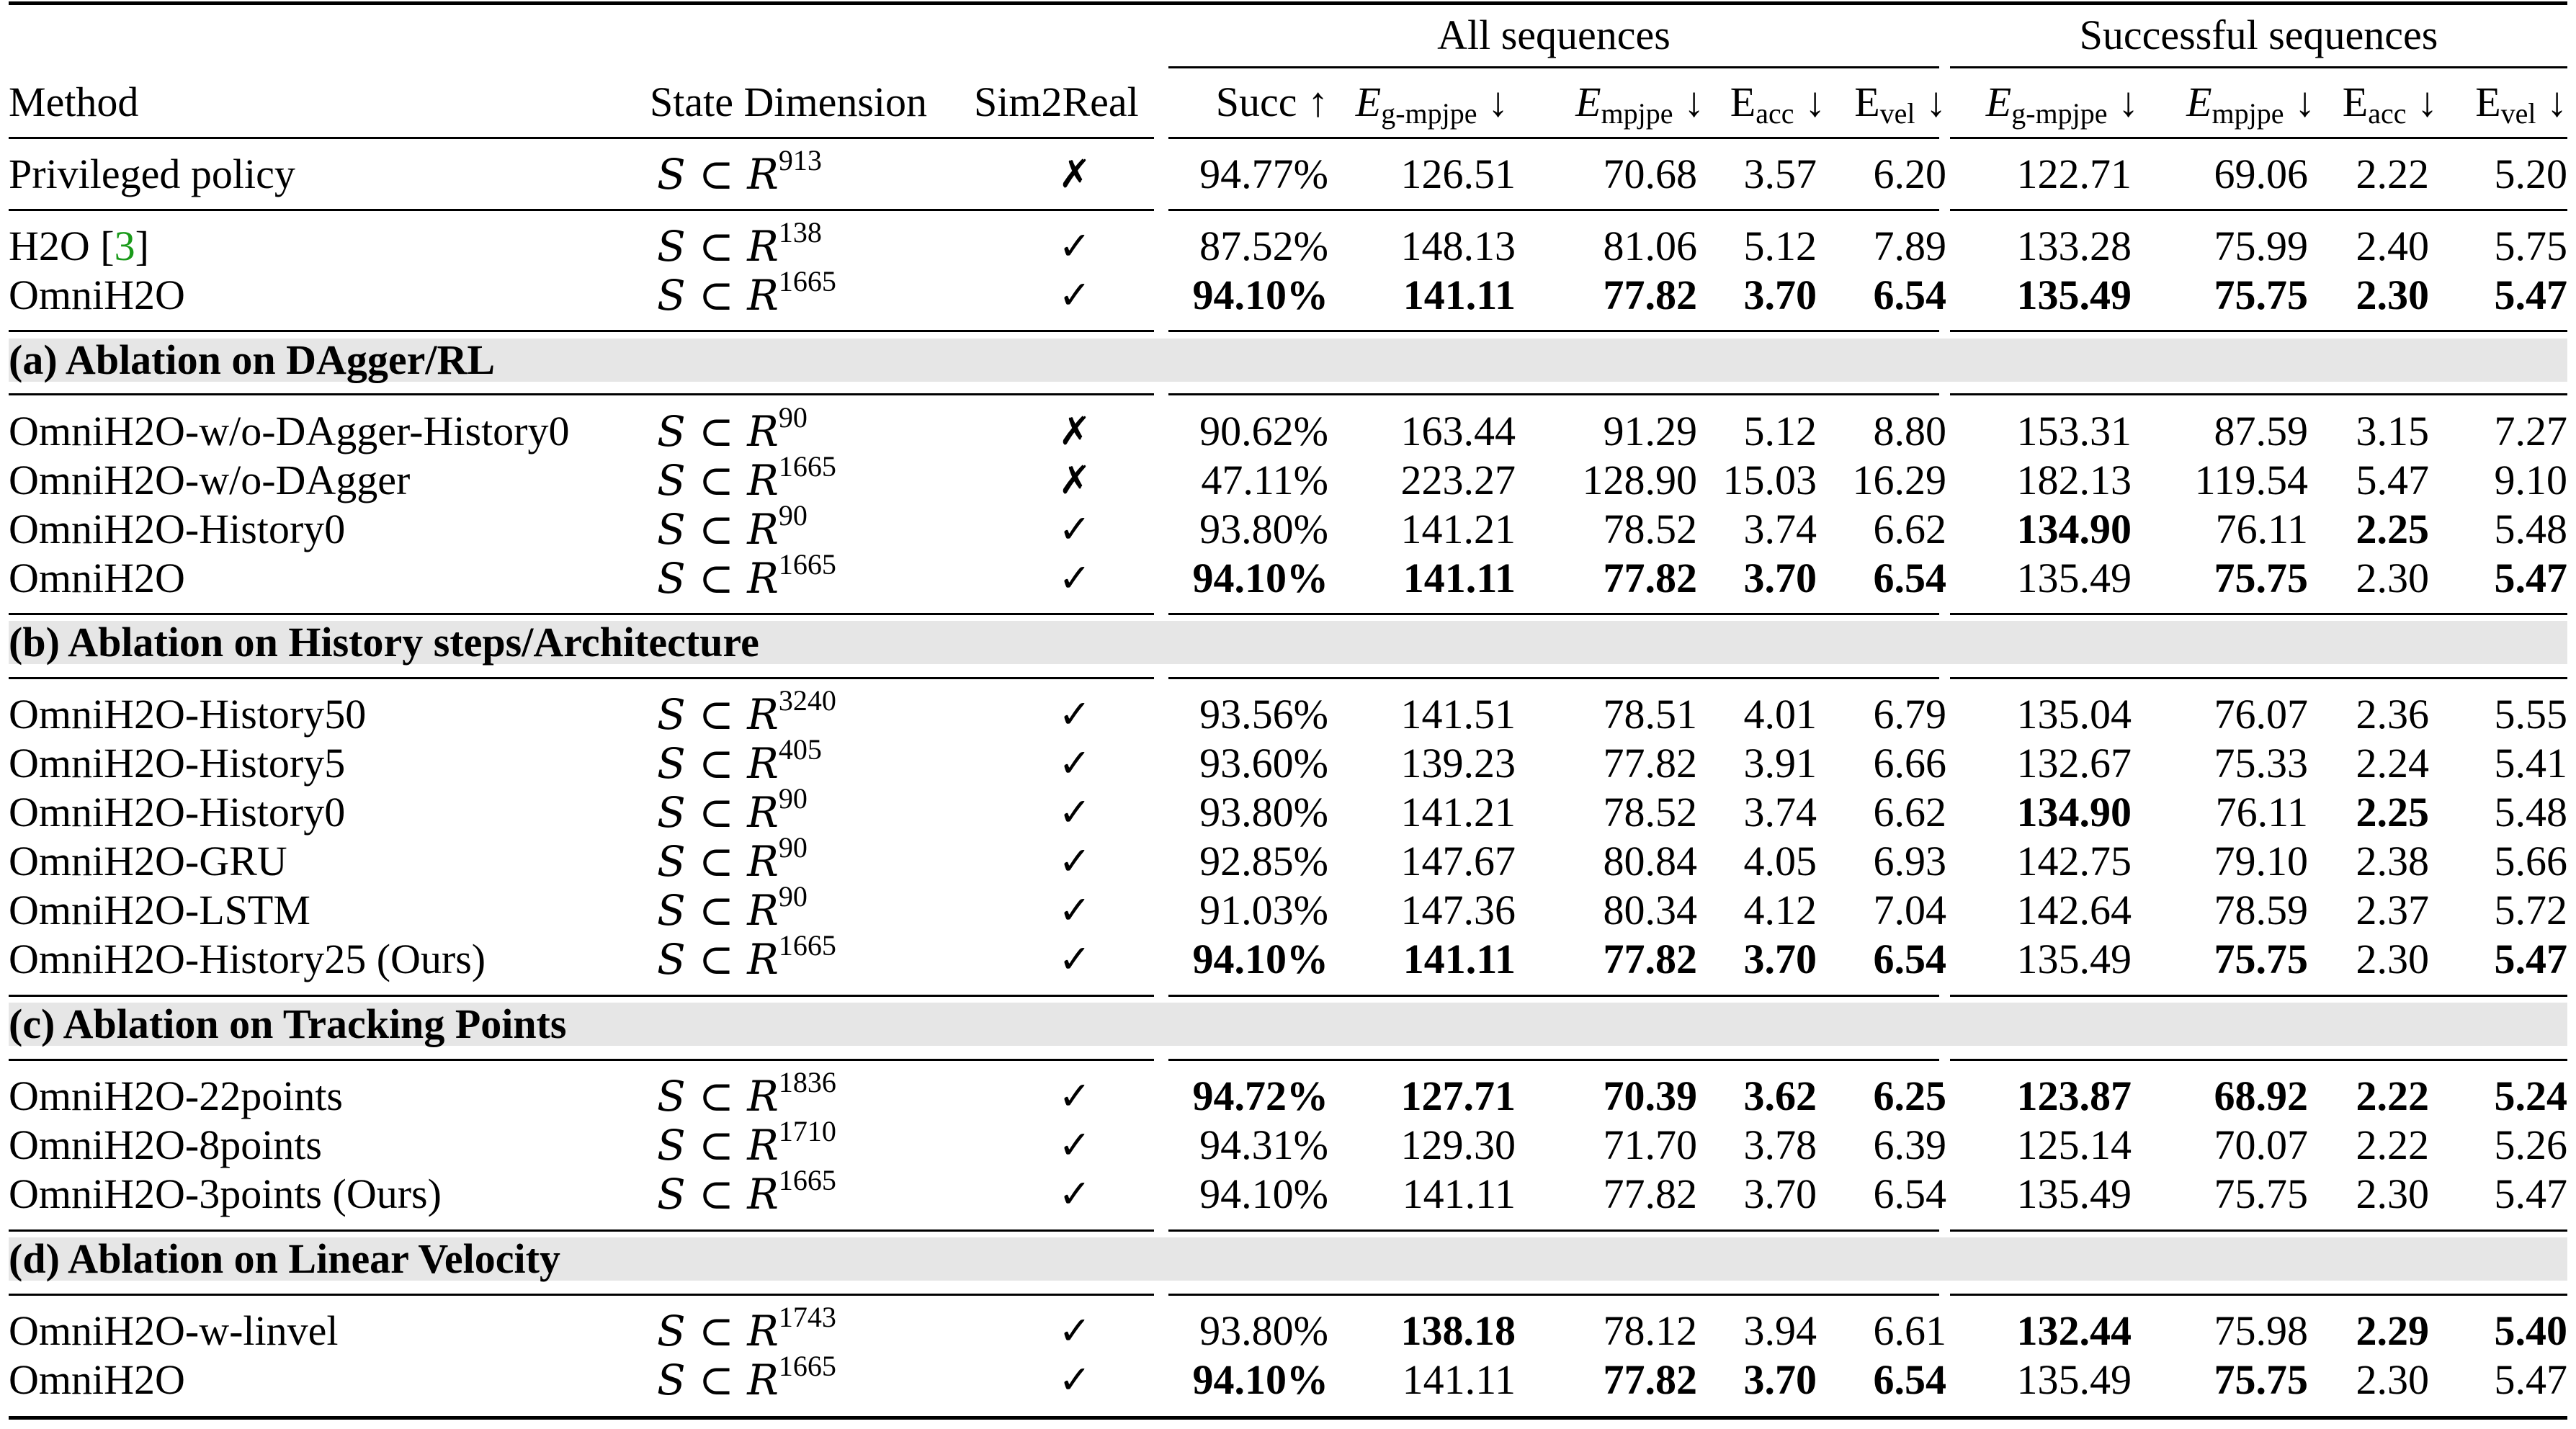 The height and width of the screenshot is (1429, 2576). What do you see at coordinates (247, 959) in the screenshot?
I see `method-cell: OmniH2O-History25 (Ours)` at bounding box center [247, 959].